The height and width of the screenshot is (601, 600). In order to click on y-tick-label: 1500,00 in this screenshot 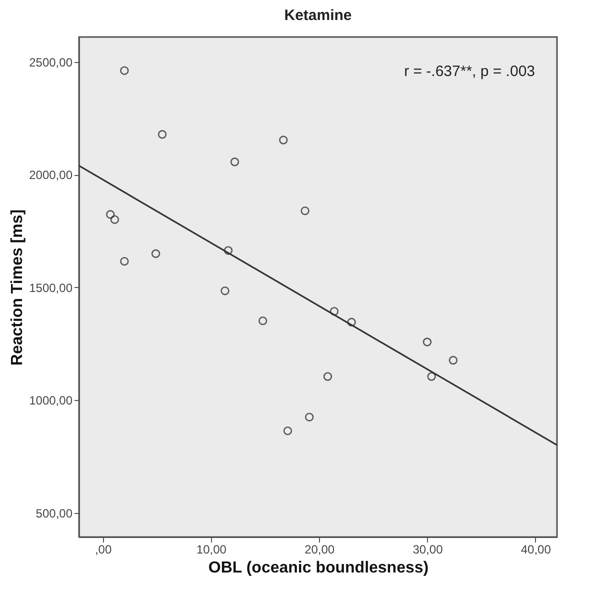, I will do `click(51, 287)`.